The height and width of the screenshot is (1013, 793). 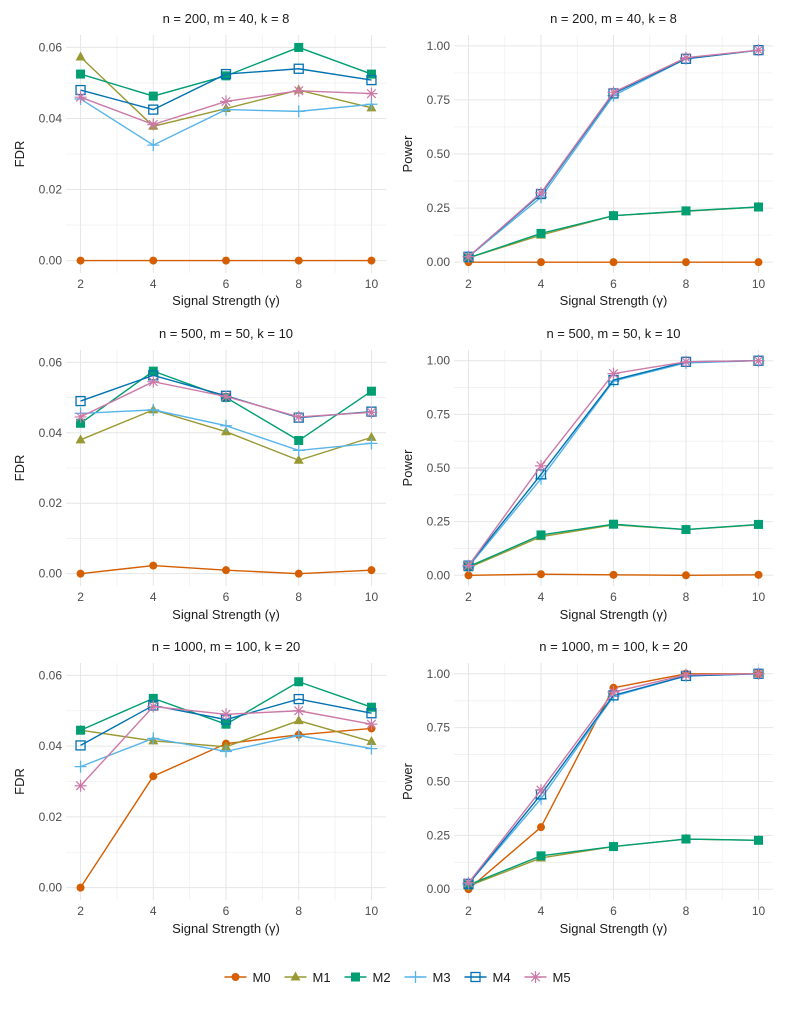 I want to click on legend-item-M3: M3, so click(x=427, y=977).